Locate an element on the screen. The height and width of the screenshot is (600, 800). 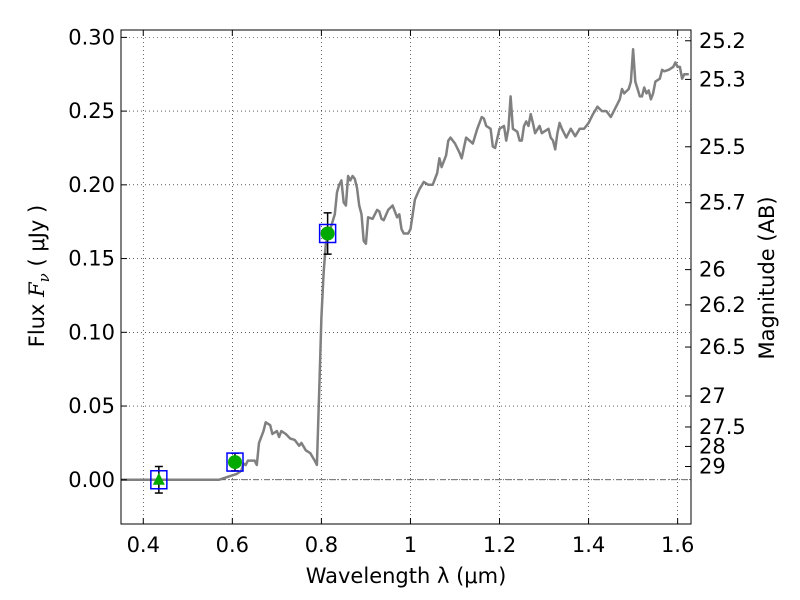
y2-tick-label: 26.5 is located at coordinates (722, 347).